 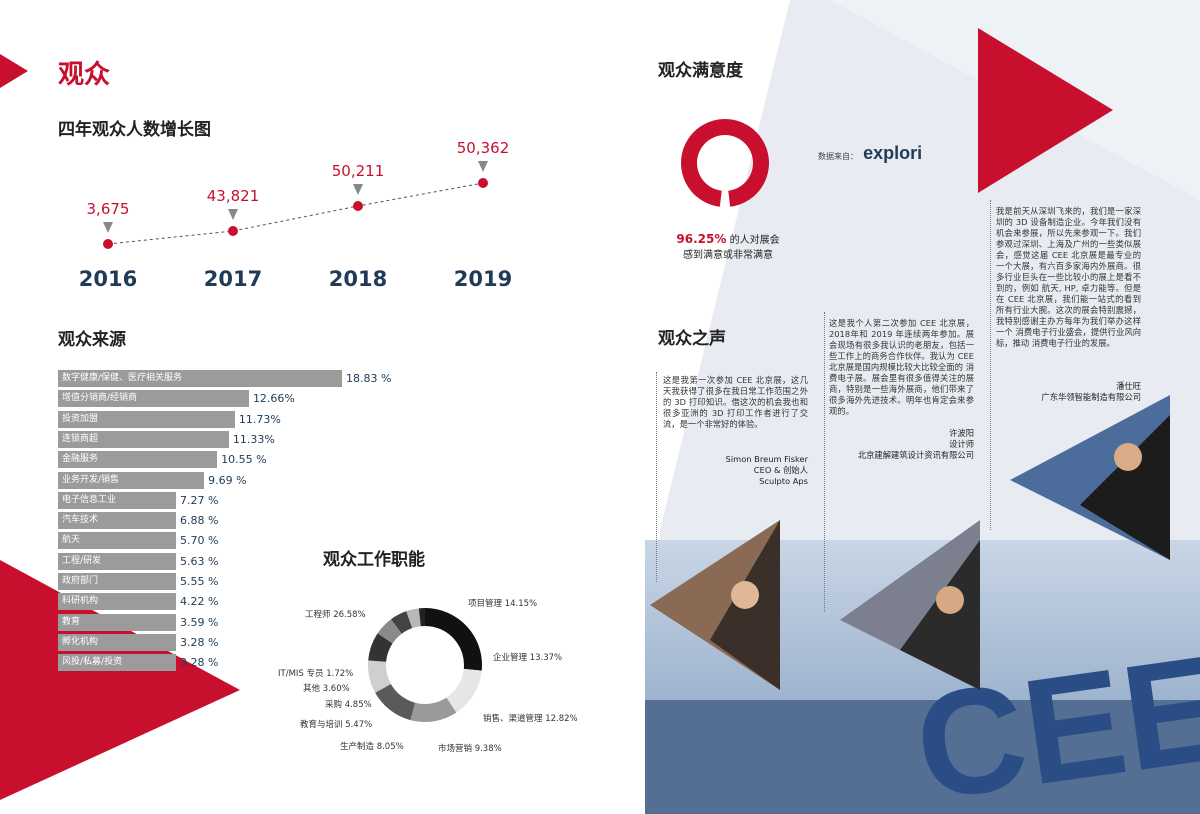 I want to click on quote-2-role: 设计师, so click(x=961, y=444).